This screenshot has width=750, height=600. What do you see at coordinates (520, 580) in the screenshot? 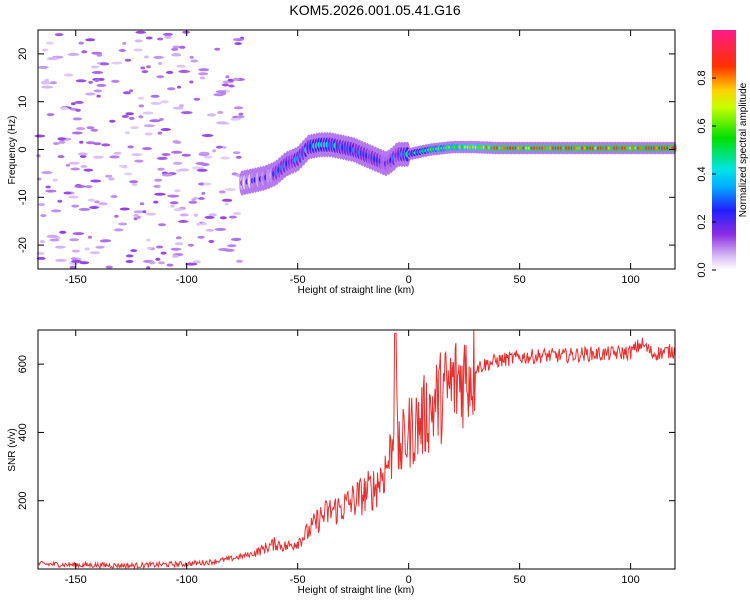
I see `x-tick-label: 50` at bounding box center [520, 580].